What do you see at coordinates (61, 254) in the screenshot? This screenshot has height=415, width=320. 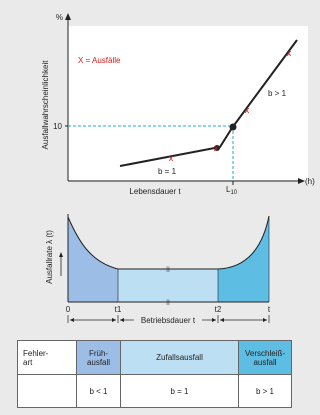 I see `bathtub-y-arrowhead` at bounding box center [61, 254].